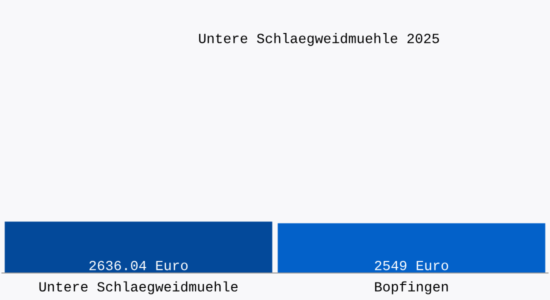 This screenshot has width=550, height=300. Describe the element at coordinates (138, 287) in the screenshot. I see `x-tick-label: Untere Schlaegweidmuehle` at that location.